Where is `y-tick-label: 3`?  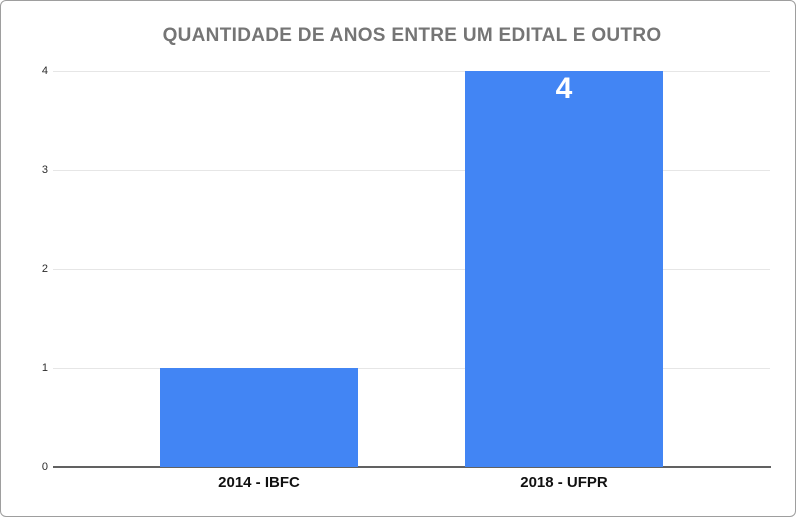 y-tick-label: 3 is located at coordinates (44, 170).